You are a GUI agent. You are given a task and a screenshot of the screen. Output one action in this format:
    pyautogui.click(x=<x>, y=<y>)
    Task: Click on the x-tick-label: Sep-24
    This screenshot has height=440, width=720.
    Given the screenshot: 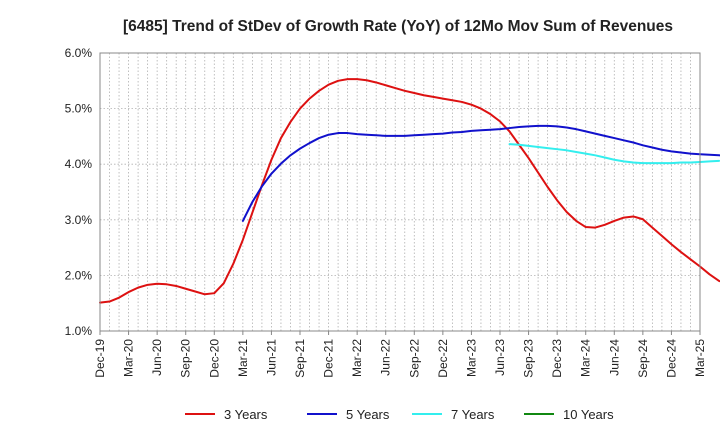 What is the action you would take?
    pyautogui.click(x=643, y=358)
    